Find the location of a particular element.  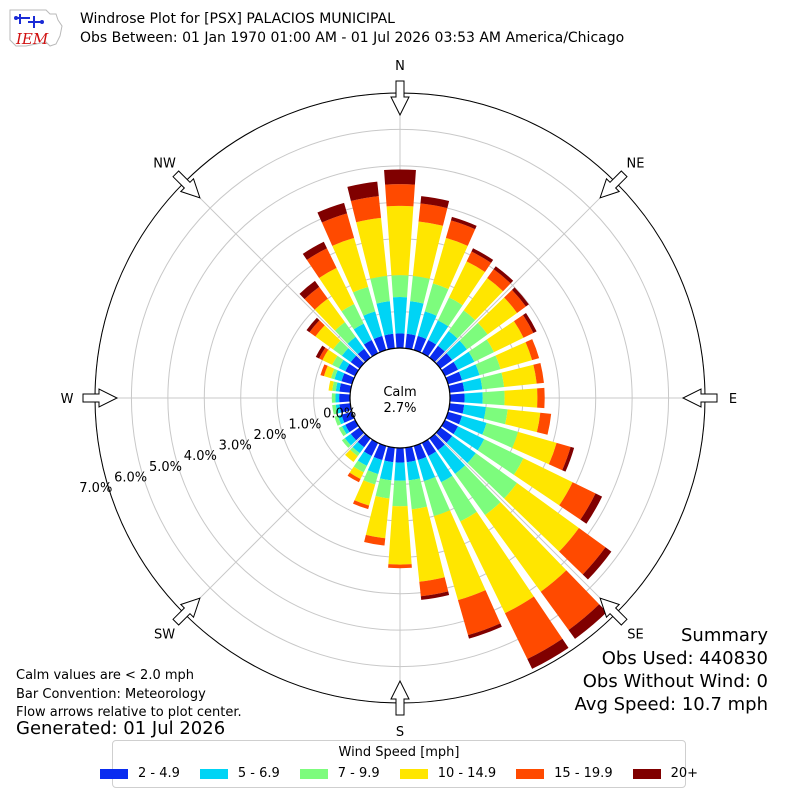

radial-tick-label: 4.0% is located at coordinates (200, 456).